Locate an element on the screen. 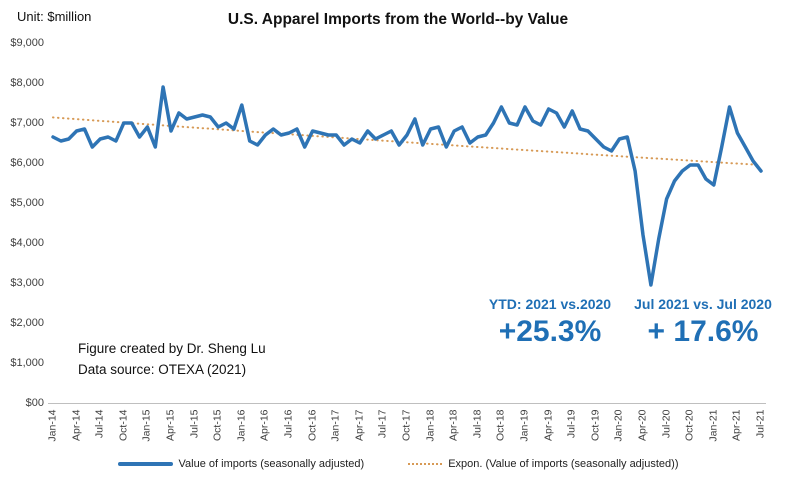 The image size is (796, 487). x-tick-label: Apr-19 is located at coordinates (548, 425).